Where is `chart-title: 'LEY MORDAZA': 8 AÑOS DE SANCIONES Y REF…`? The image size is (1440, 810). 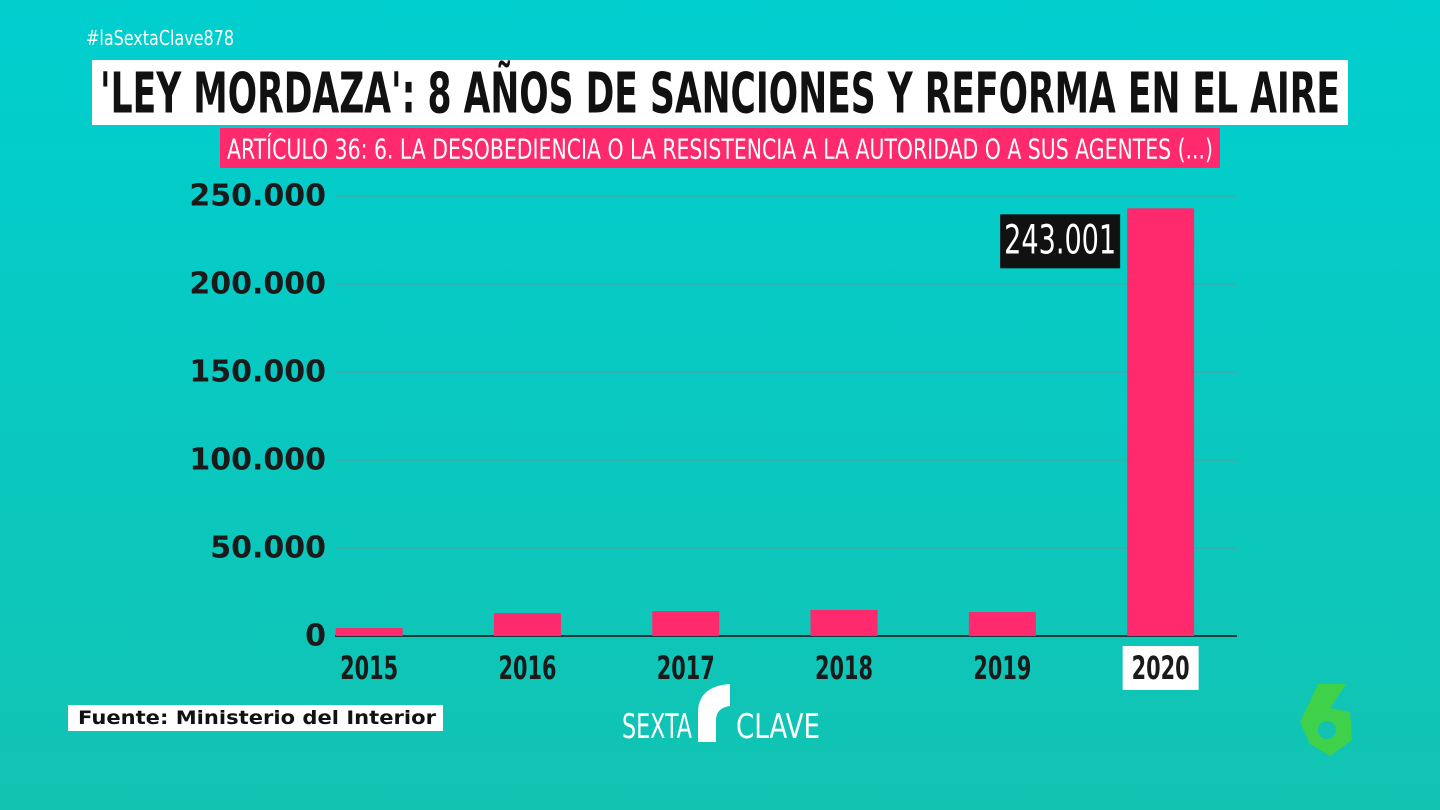 chart-title: 'LEY MORDAZA': 8 AÑOS DE SANCIONES Y REF… is located at coordinates (720, 94).